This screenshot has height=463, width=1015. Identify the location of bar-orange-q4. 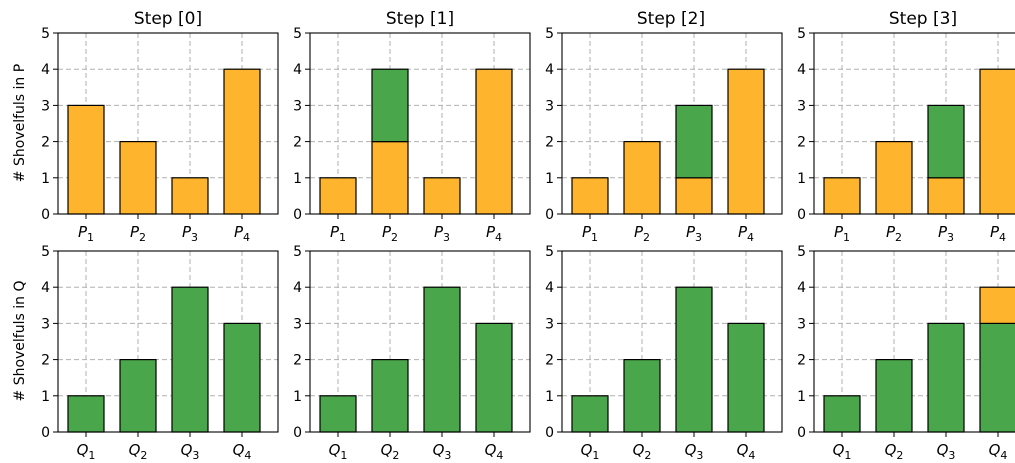
(997, 305).